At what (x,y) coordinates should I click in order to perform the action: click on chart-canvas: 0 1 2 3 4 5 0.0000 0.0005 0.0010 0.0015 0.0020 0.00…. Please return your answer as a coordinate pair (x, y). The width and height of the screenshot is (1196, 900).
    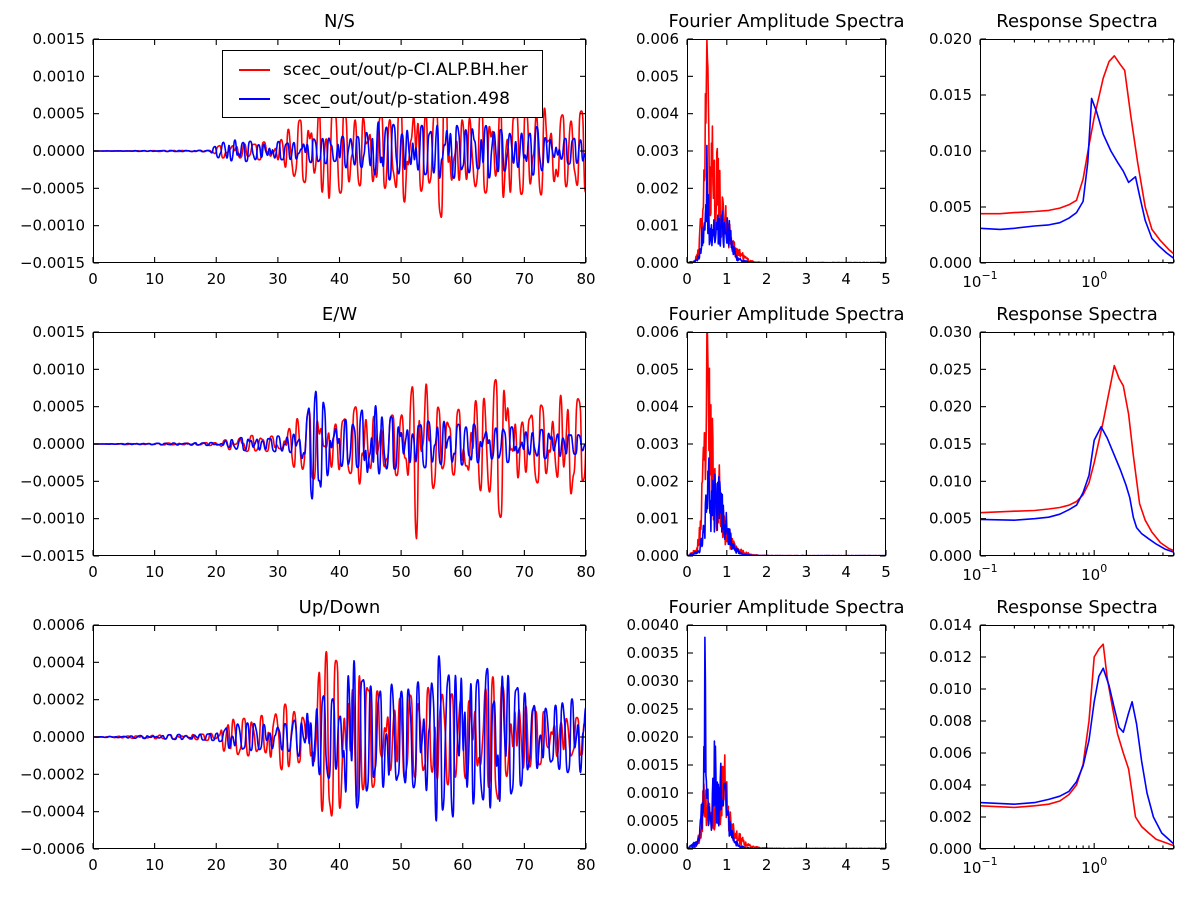
    Looking at the image, I should click on (759, 745).